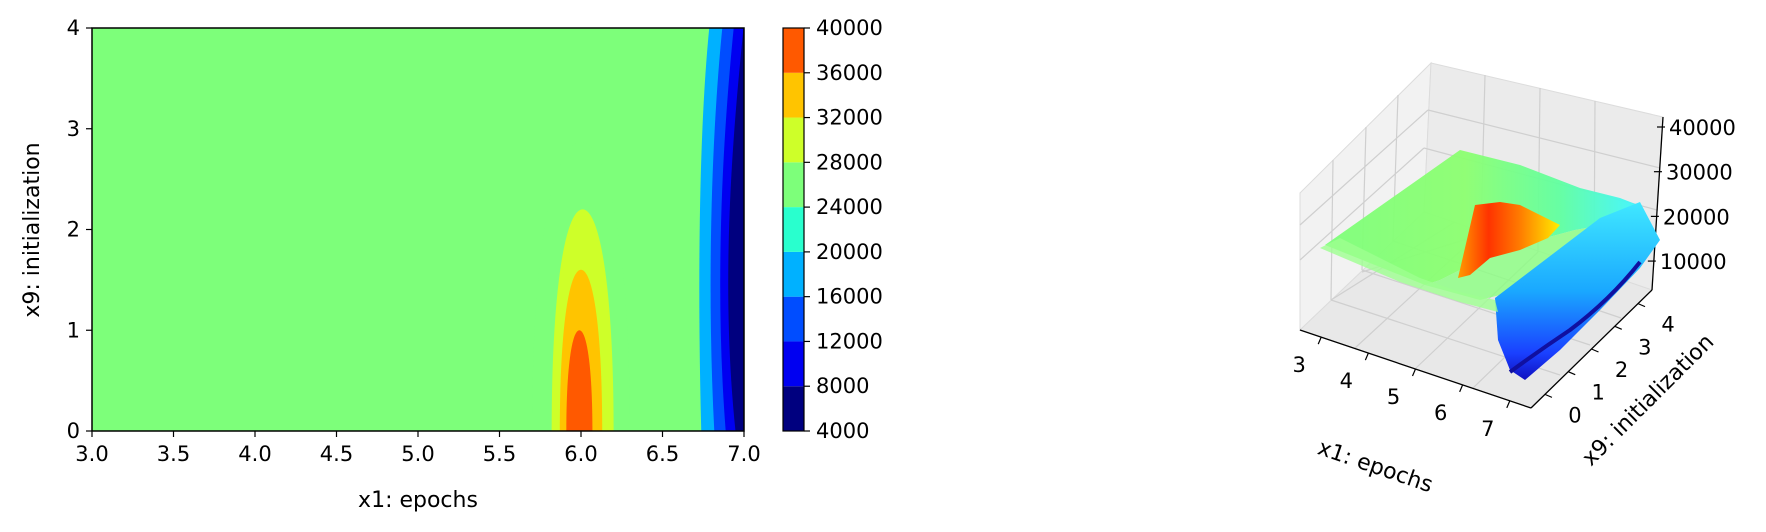 Image resolution: width=1766 pixels, height=532 pixels. Describe the element at coordinates (1393, 397) in the screenshot. I see `surface-x-tick-label: 5` at that location.